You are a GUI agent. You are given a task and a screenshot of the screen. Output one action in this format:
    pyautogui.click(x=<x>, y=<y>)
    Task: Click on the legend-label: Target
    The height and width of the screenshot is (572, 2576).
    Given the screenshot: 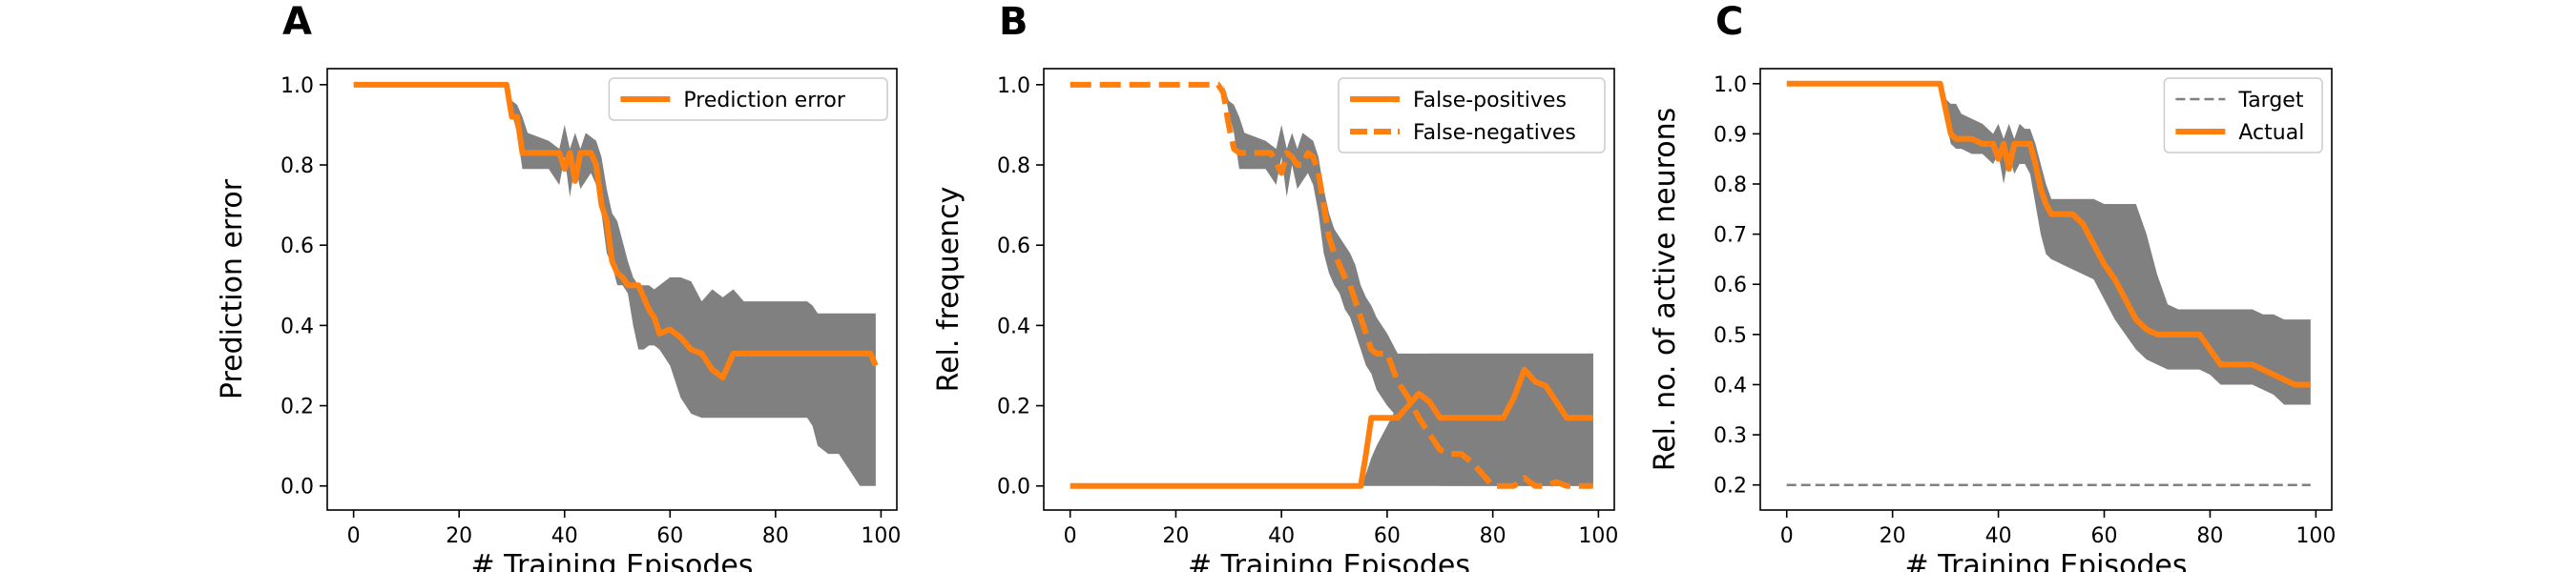 What is the action you would take?
    pyautogui.click(x=2270, y=101)
    